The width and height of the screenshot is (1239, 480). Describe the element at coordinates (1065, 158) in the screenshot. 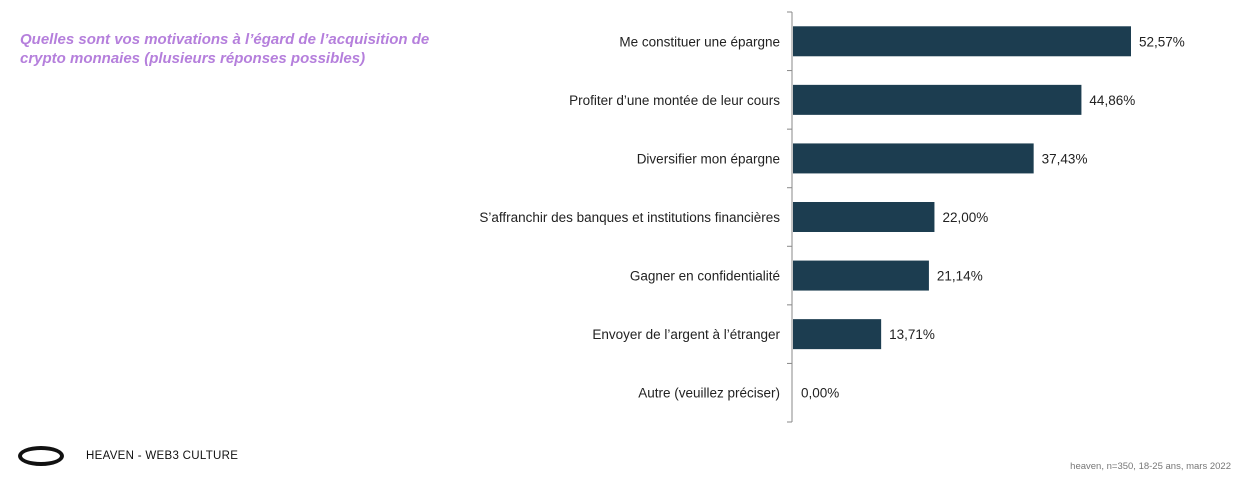

I see `value-label: 37,43%` at that location.